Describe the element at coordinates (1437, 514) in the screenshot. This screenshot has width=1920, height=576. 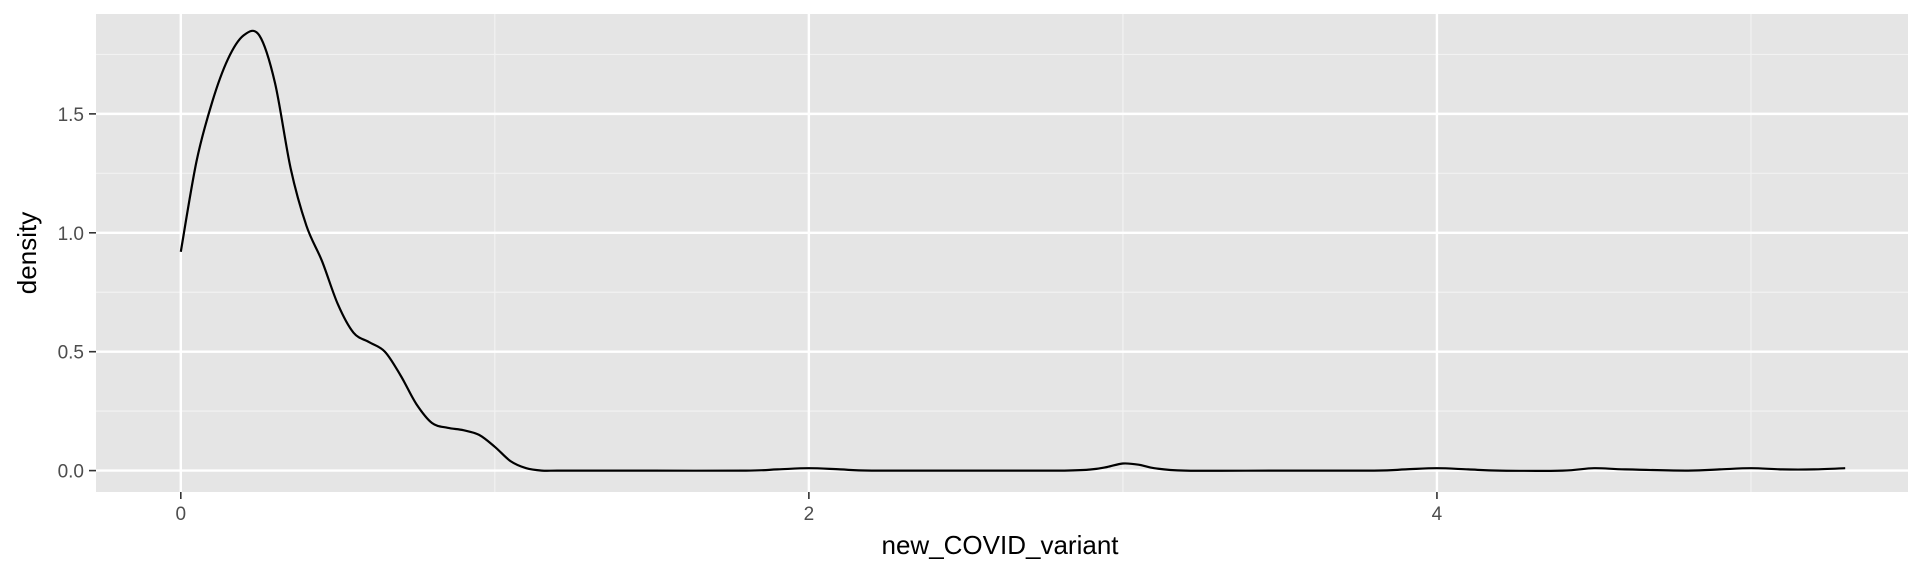
I see `x-tick-label: 4` at that location.